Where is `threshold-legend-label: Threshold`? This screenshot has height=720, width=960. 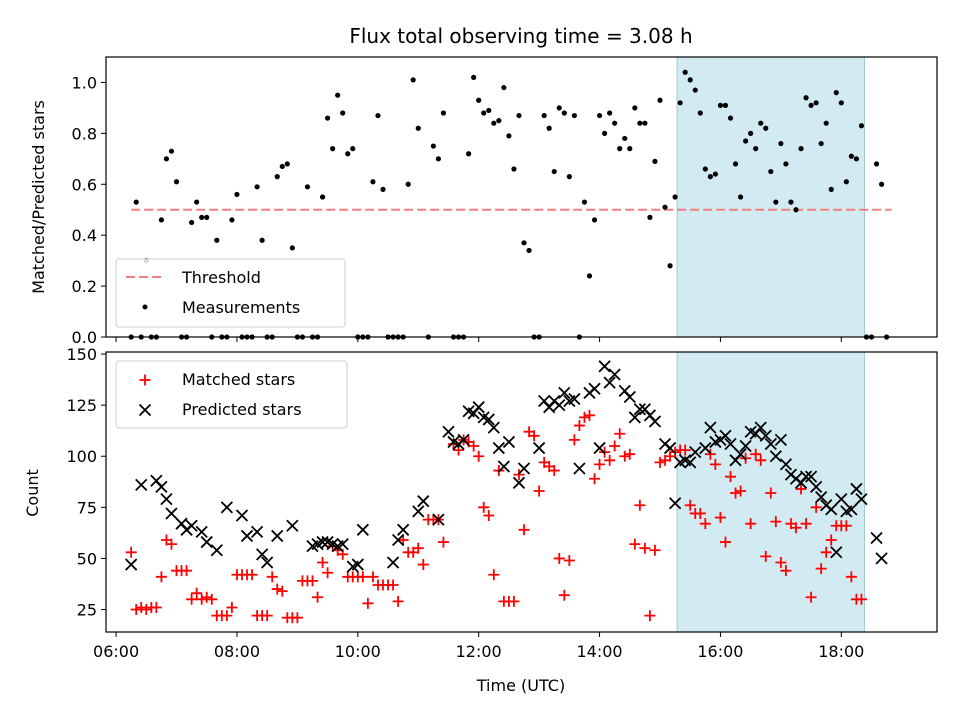 threshold-legend-label: Threshold is located at coordinates (221, 277).